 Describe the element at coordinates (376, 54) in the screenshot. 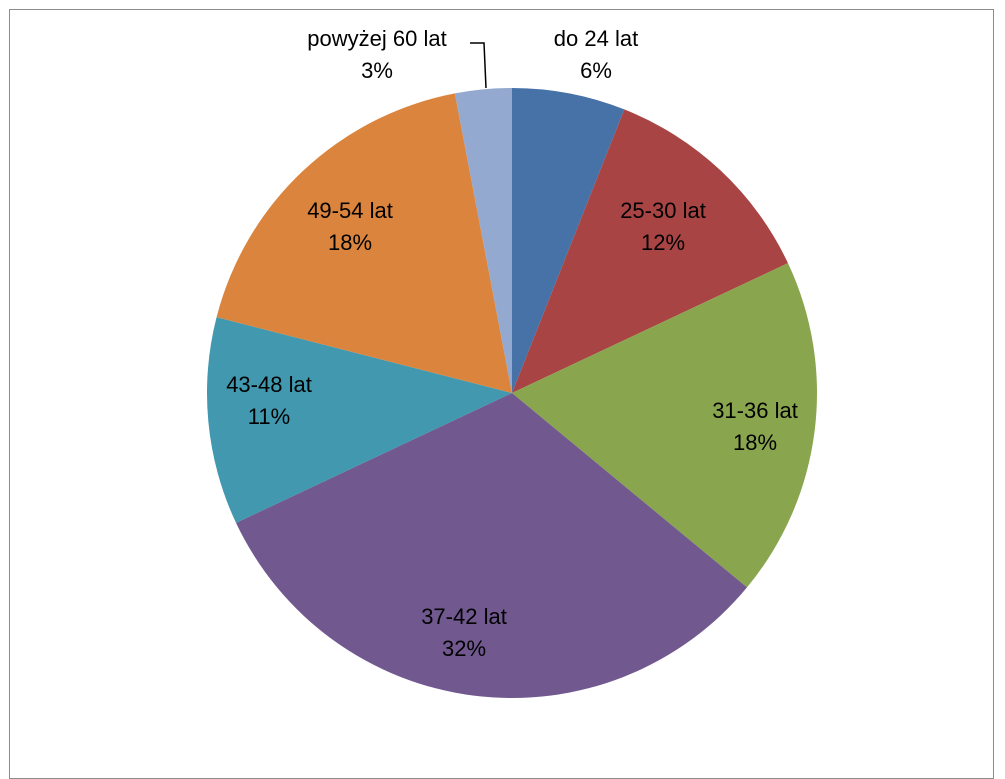

I see `slice-label-powy-ej-60-lat: powyżej 60 lat 3%` at that location.